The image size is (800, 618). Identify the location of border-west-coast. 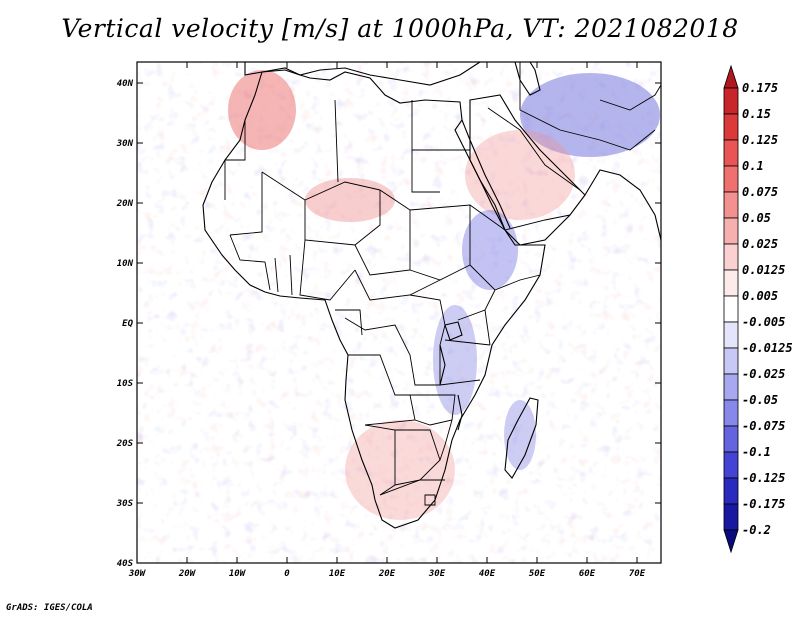
(250, 262).